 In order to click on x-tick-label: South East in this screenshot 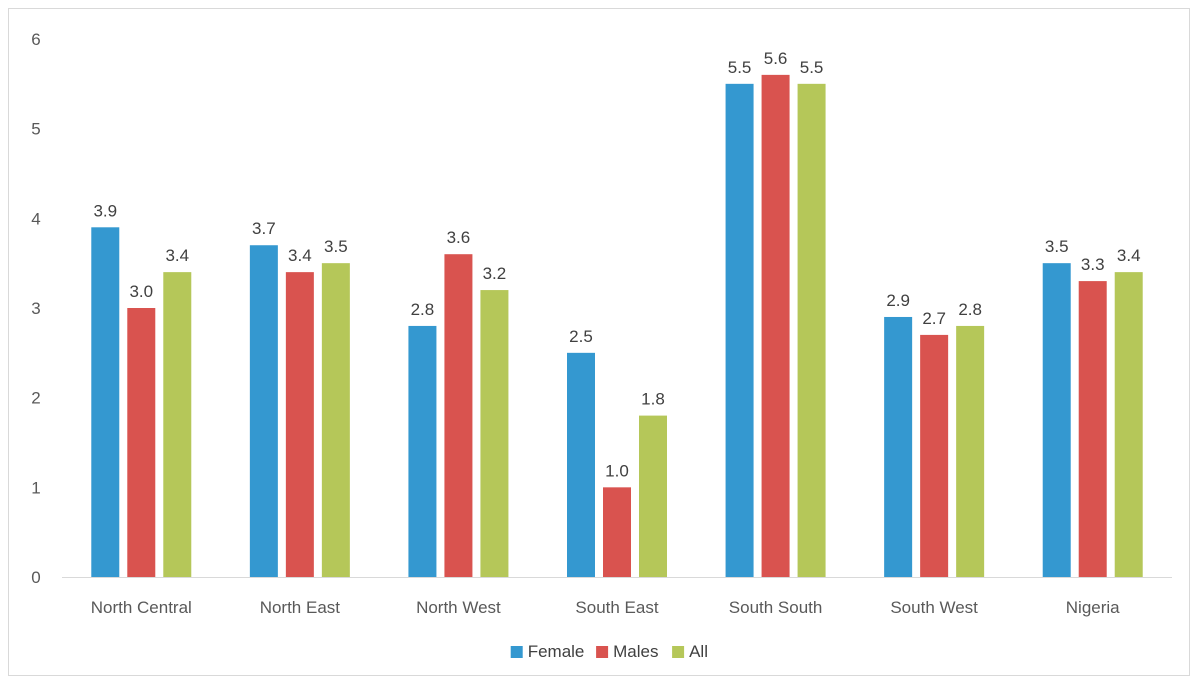, I will do `click(616, 607)`.